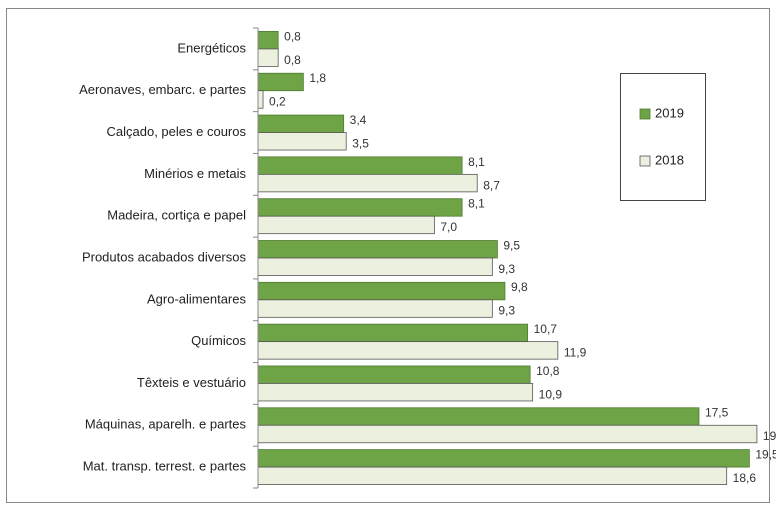 This screenshot has width=776, height=509. I want to click on y-tick-label: Energéticos, so click(211, 47).